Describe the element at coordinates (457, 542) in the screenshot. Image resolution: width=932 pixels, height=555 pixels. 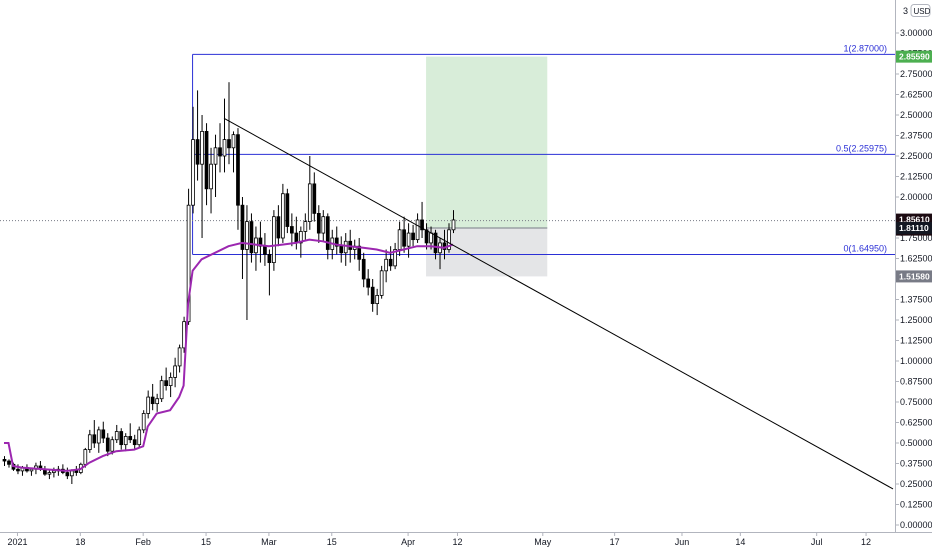
I see `x-tick-label: 12` at that location.